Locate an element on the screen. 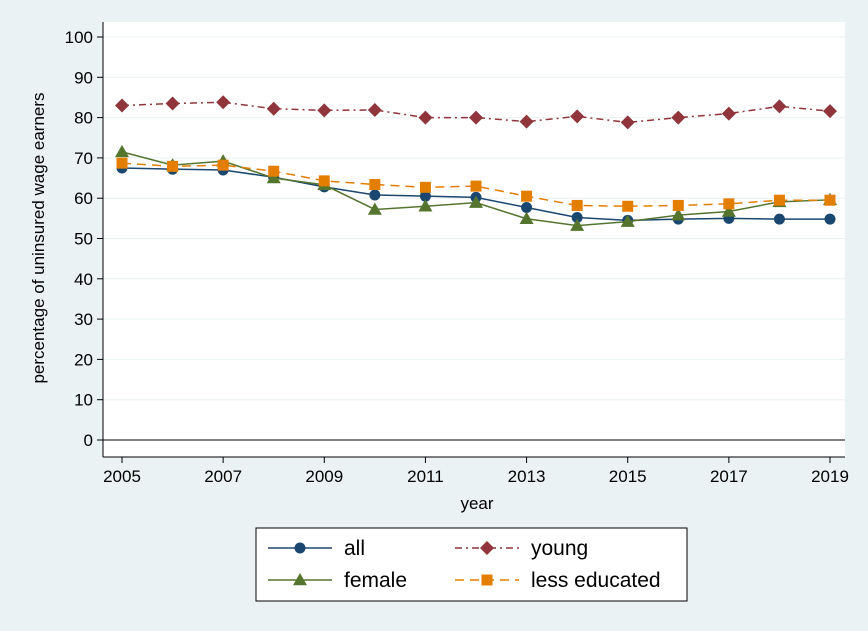 The width and height of the screenshot is (868, 631). legend-marker-all is located at coordinates (300, 548).